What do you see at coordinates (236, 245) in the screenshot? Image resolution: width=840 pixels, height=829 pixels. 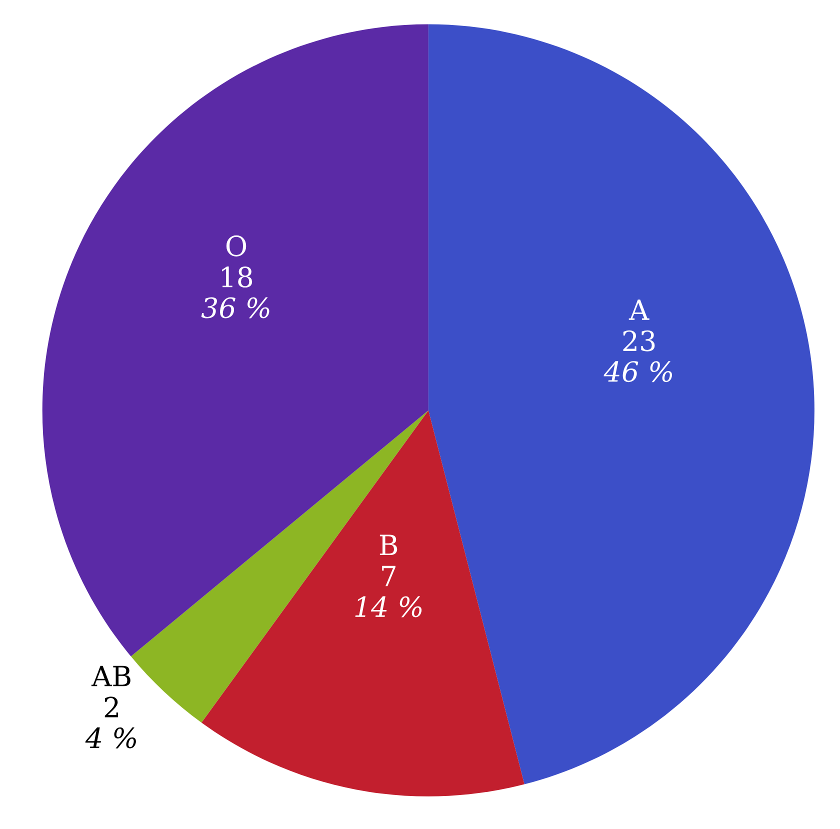 I see `slice-label: O` at bounding box center [236, 245].